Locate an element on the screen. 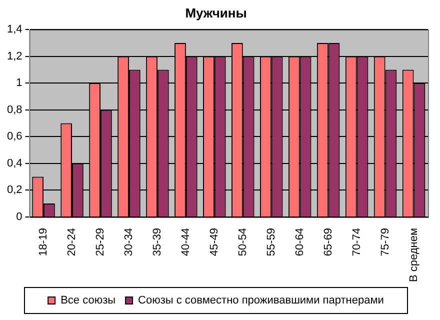 Image resolution: width=440 pixels, height=320 pixels. y-tick-label: 0,4 is located at coordinates (14, 163).